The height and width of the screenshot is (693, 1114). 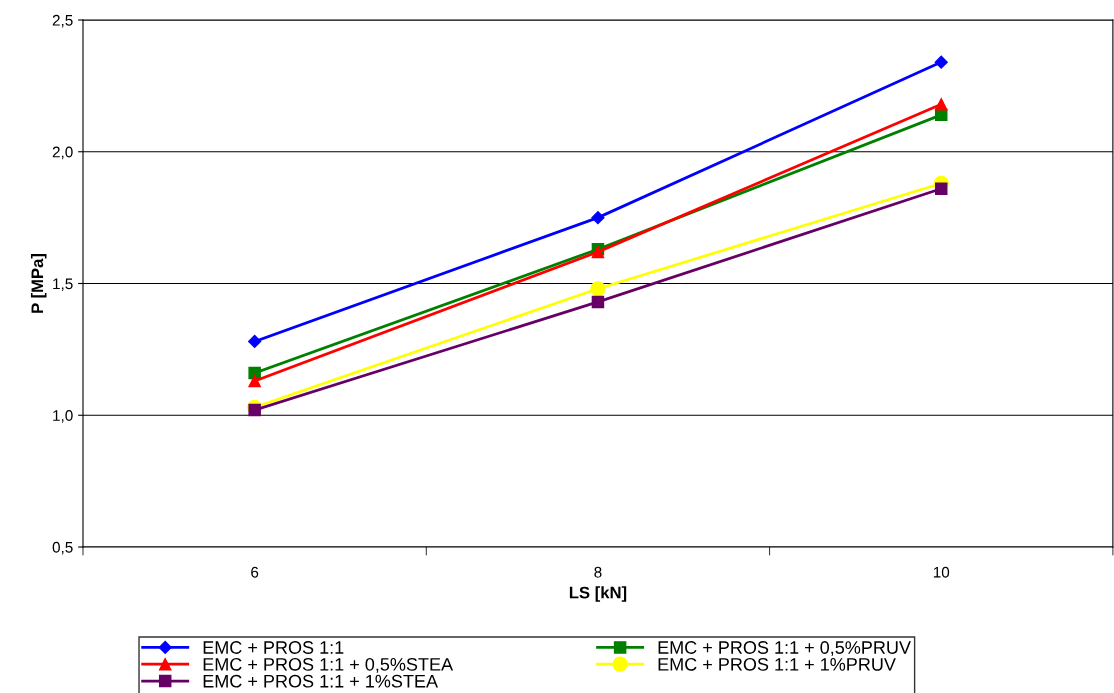 What do you see at coordinates (62, 548) in the screenshot?
I see `y-tick-label: 0,5` at bounding box center [62, 548].